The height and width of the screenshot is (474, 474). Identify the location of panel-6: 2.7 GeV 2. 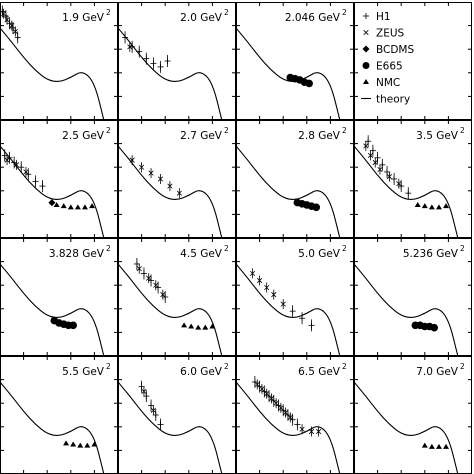
(176, 179).